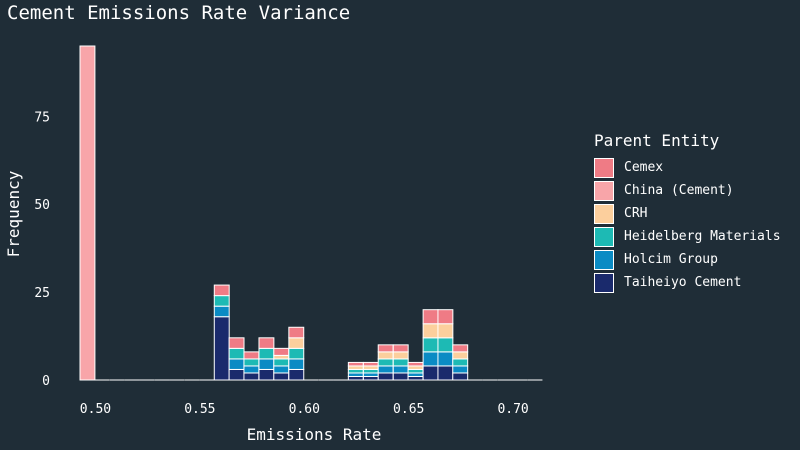  I want to click on legend-item: Cemex, so click(687, 167).